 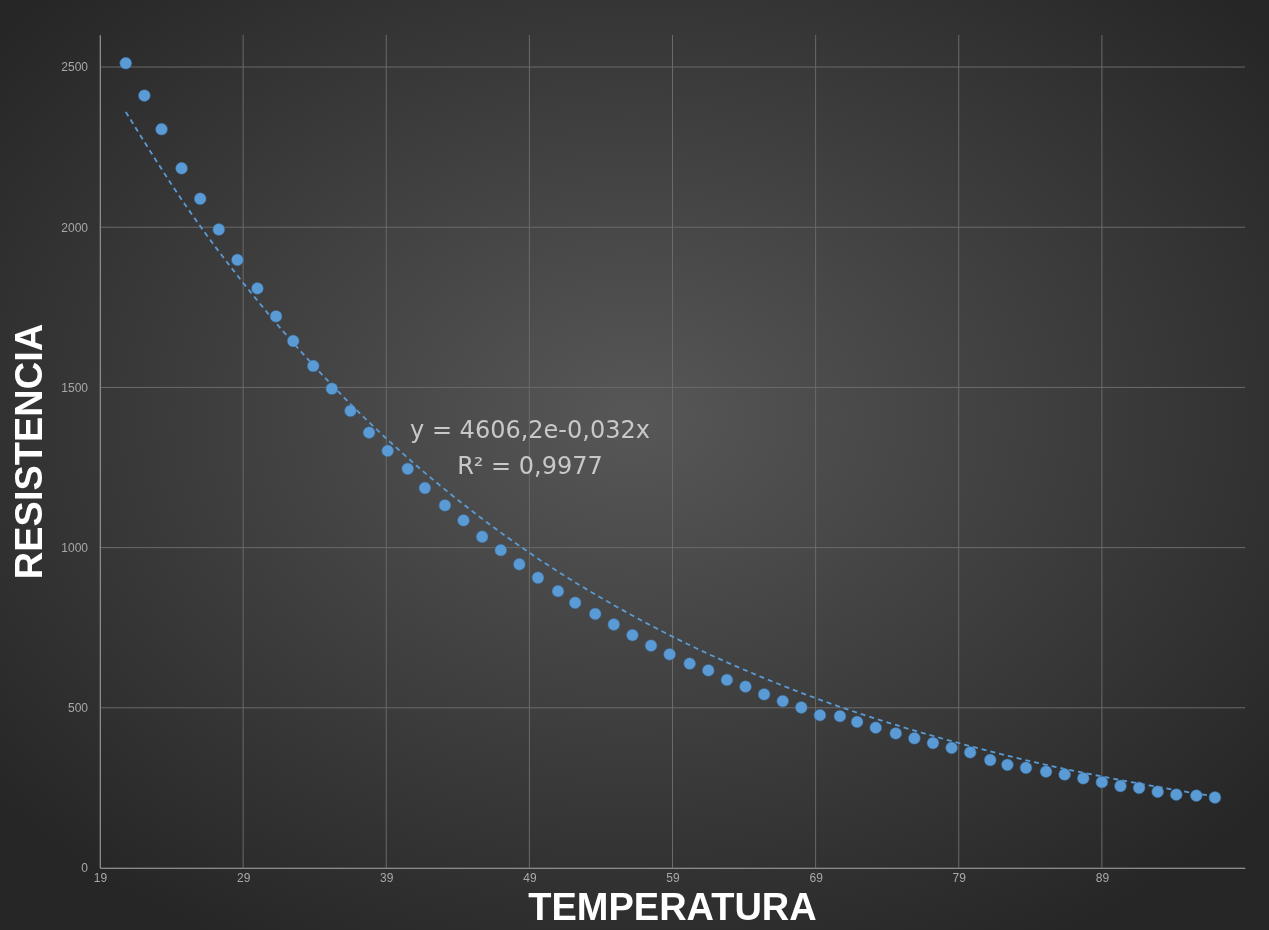 I want to click on x-tick-label: 39, so click(x=387, y=877).